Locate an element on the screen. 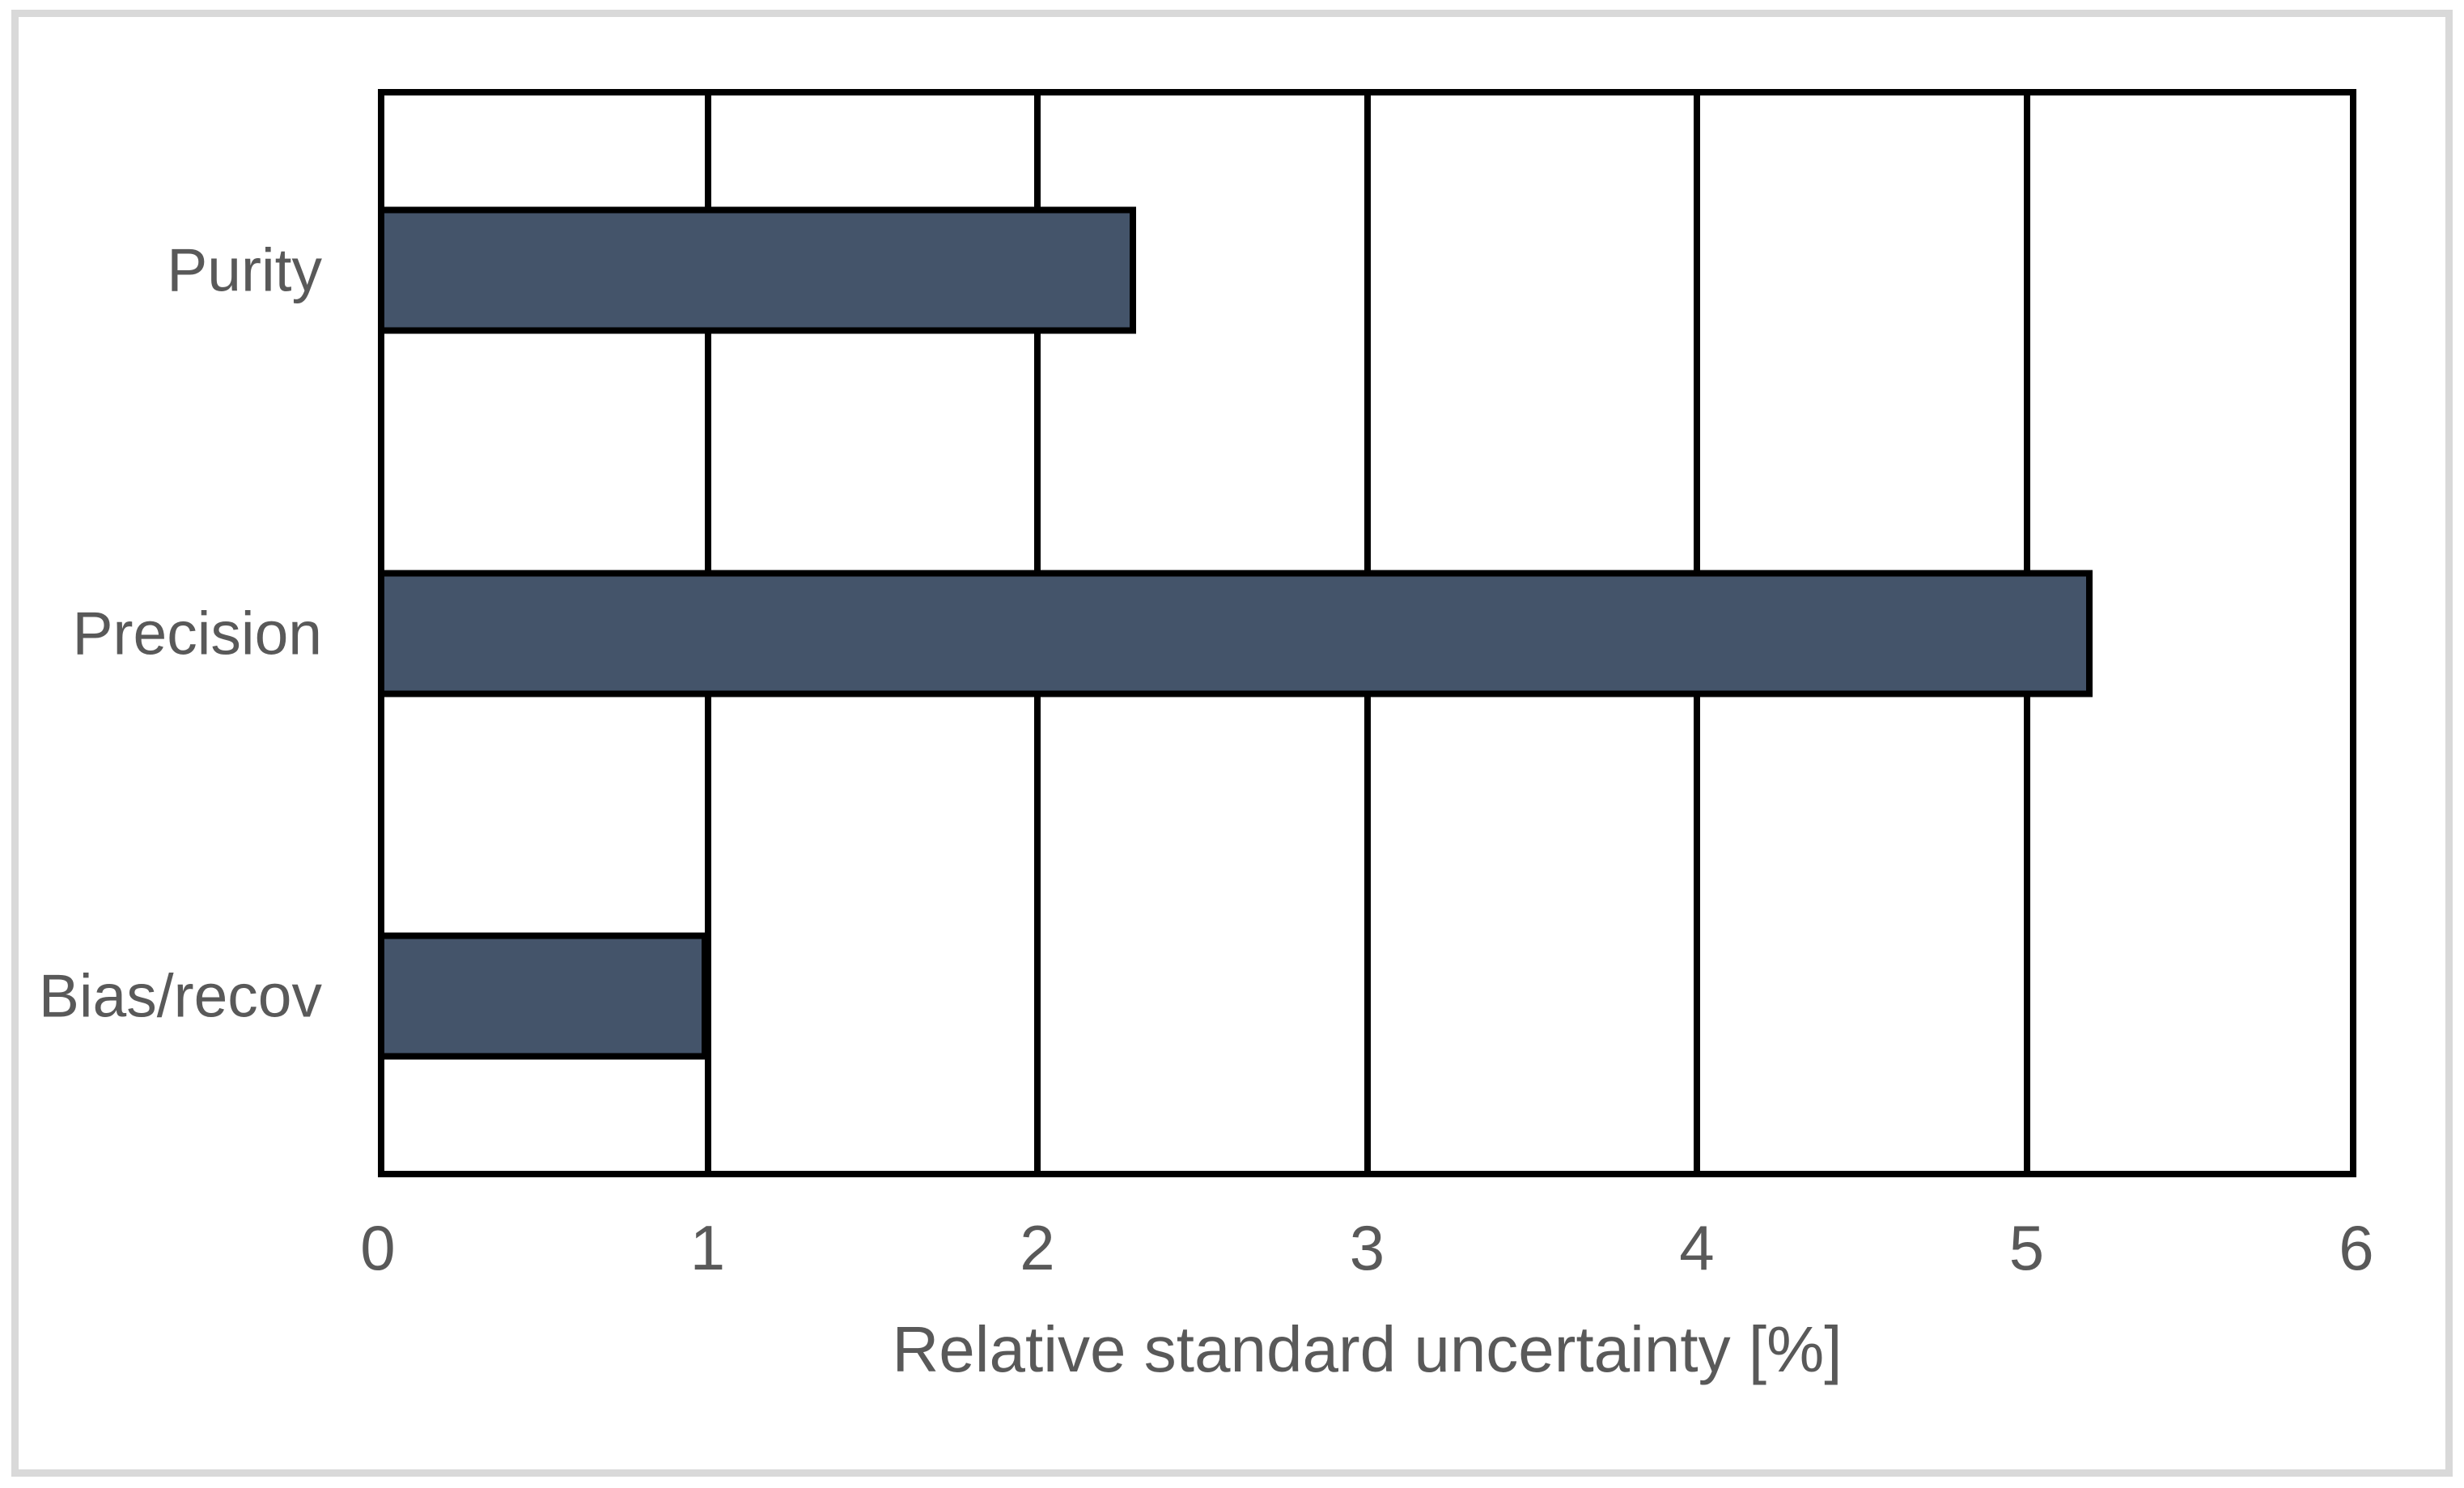 The image size is (2464, 1488). x-axis-title: Relative standard uncertainty [%] is located at coordinates (1367, 1349).